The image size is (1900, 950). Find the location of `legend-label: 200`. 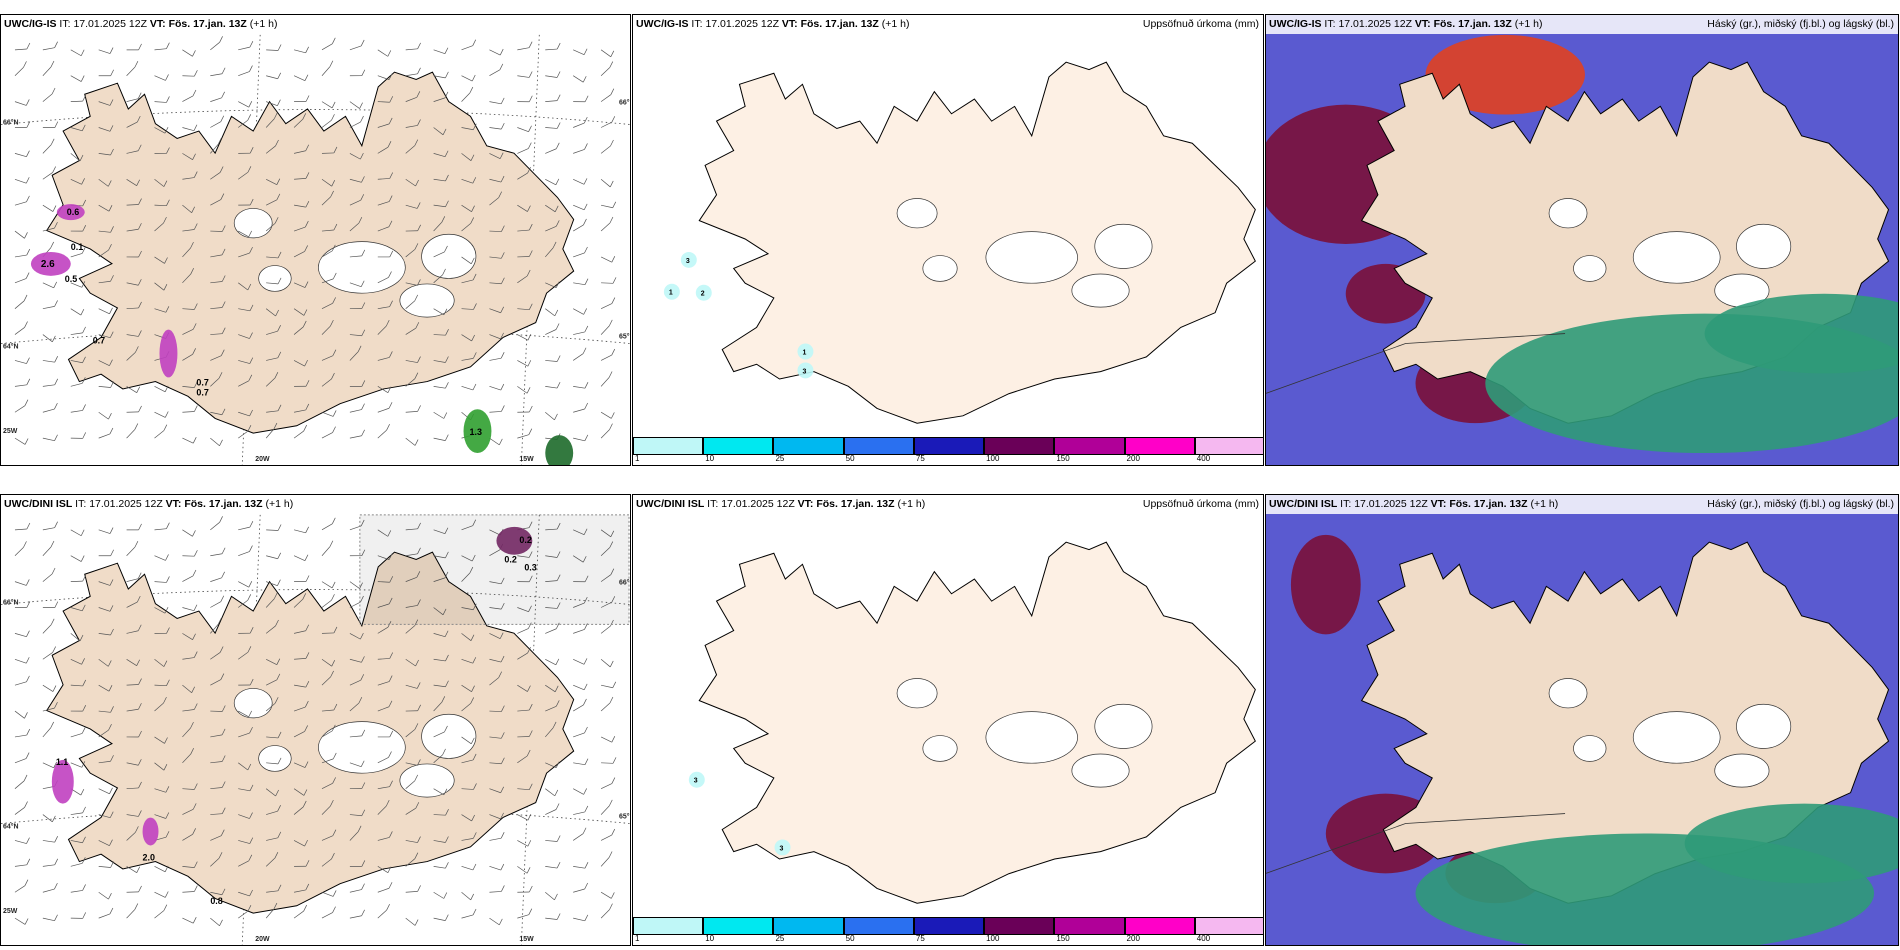

legend-label: 200 is located at coordinates (1133, 938).